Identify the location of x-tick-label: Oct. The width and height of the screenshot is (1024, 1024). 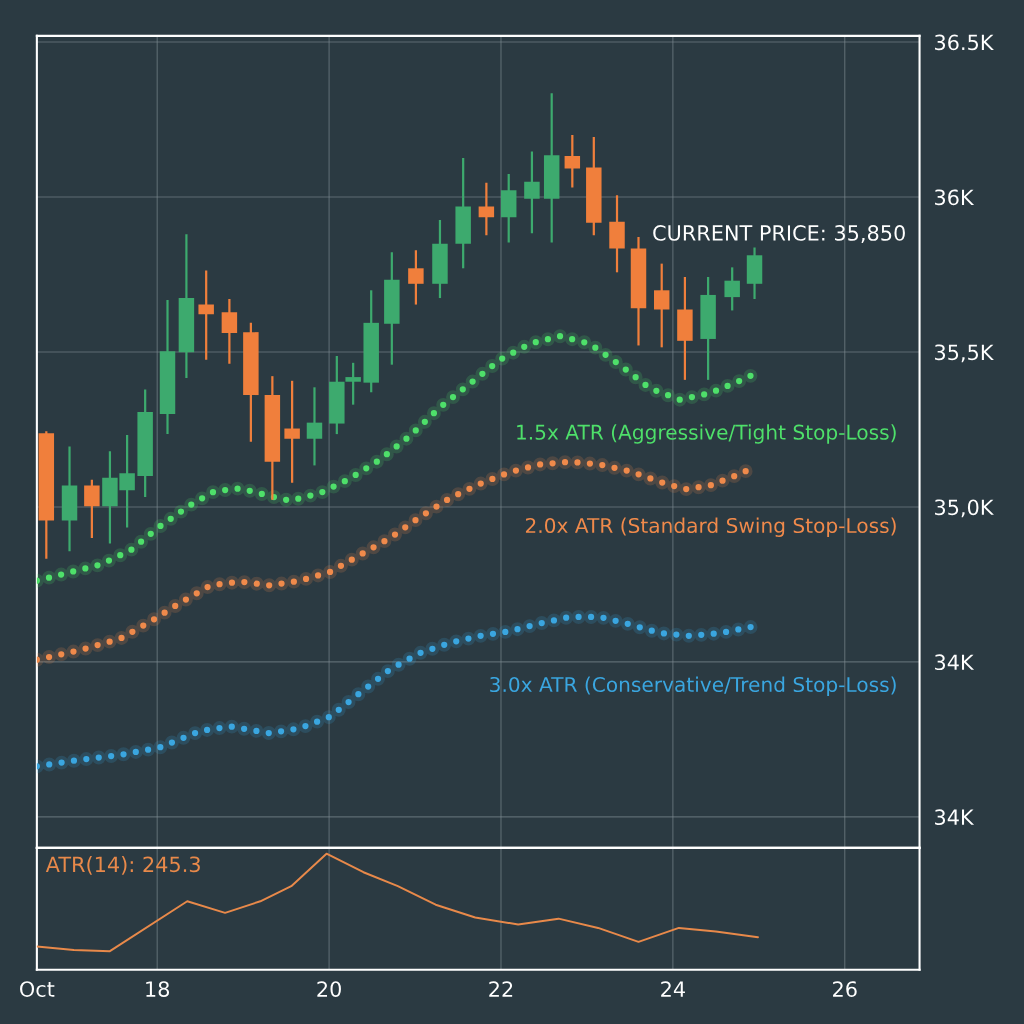
(37, 989).